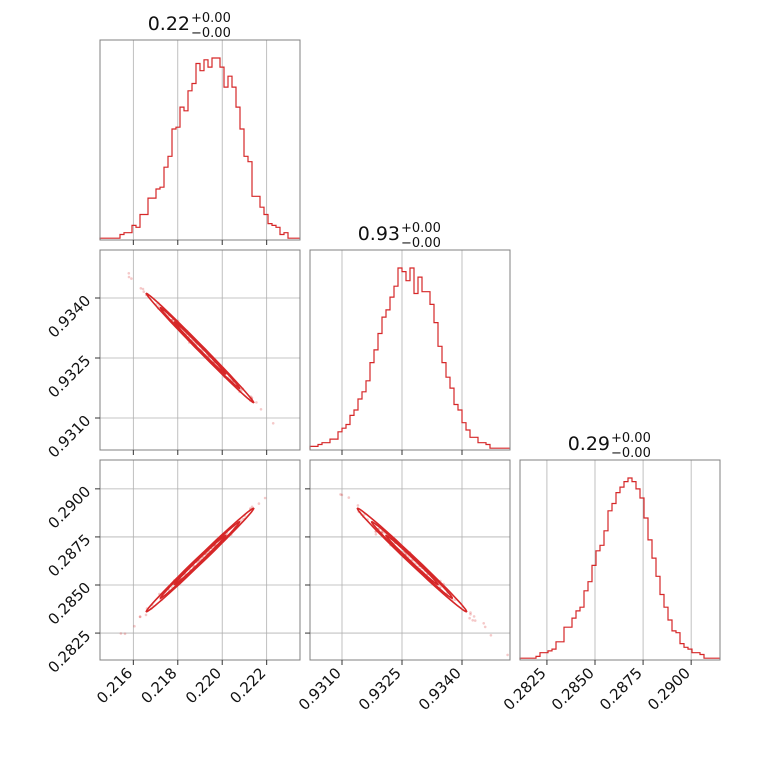  I want to click on panel-2-1: 0.9310 0.9325 0.9340, so click(403, 586).